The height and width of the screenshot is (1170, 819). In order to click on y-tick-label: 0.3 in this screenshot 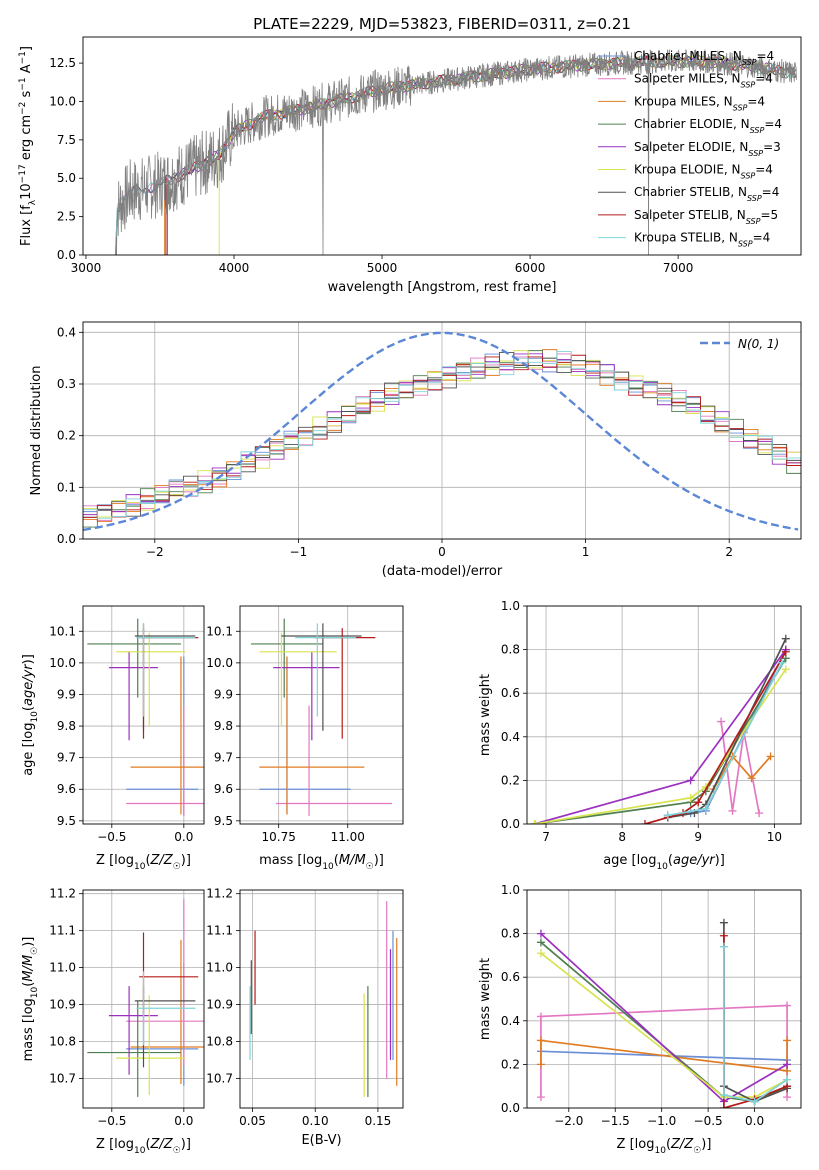, I will do `click(66, 384)`.